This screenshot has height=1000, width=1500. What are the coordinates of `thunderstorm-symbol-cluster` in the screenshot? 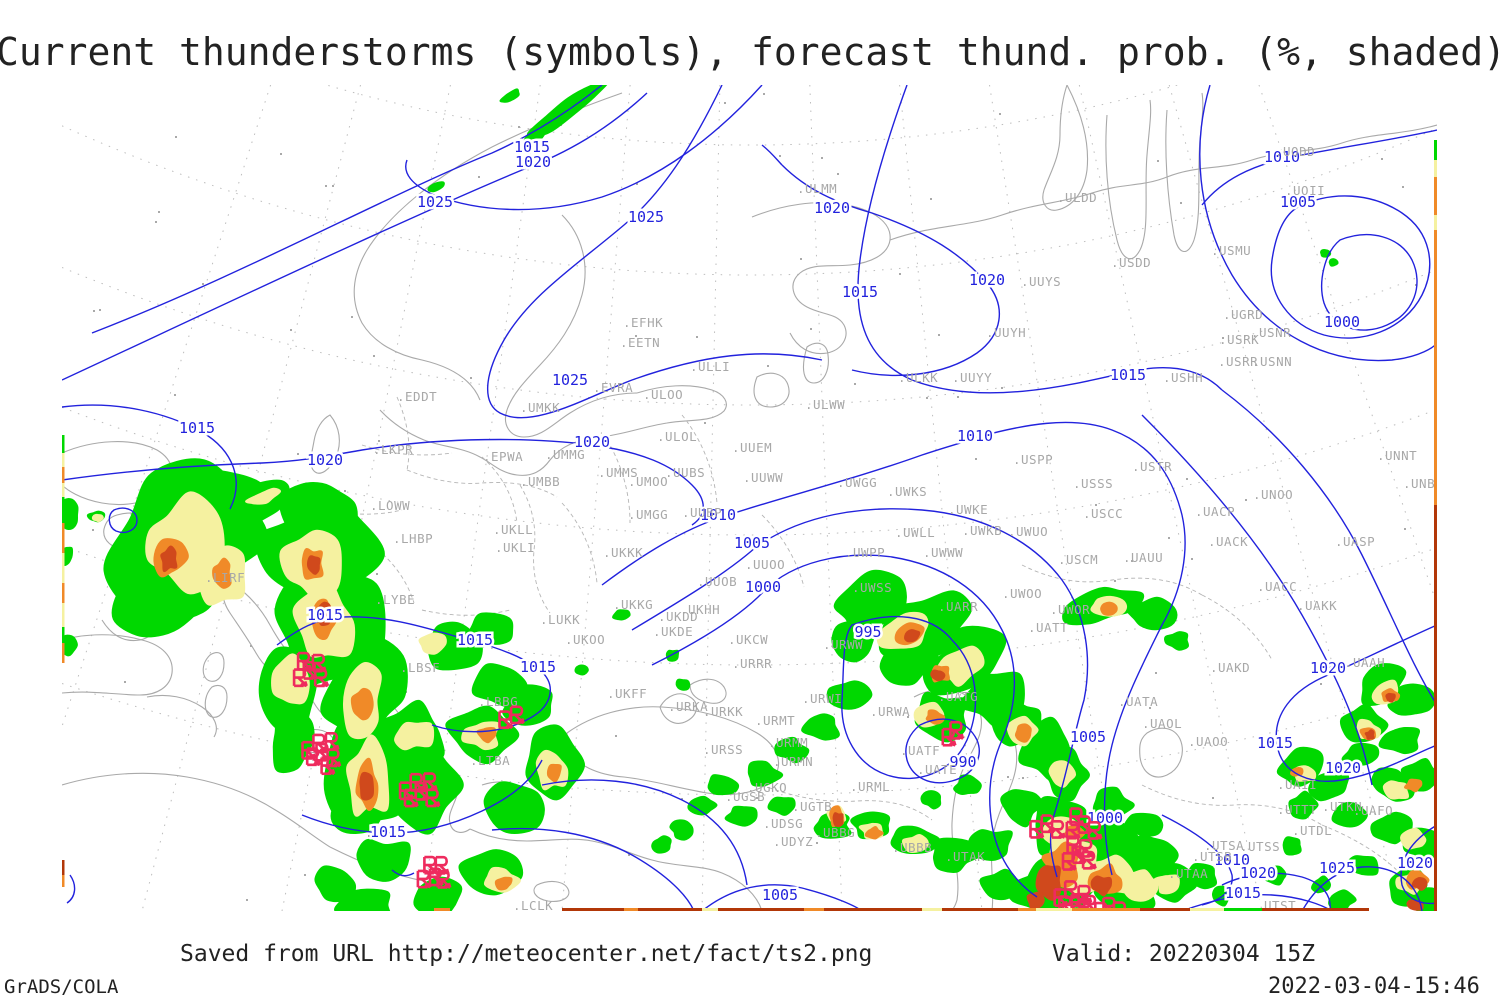 It's located at (434, 872).